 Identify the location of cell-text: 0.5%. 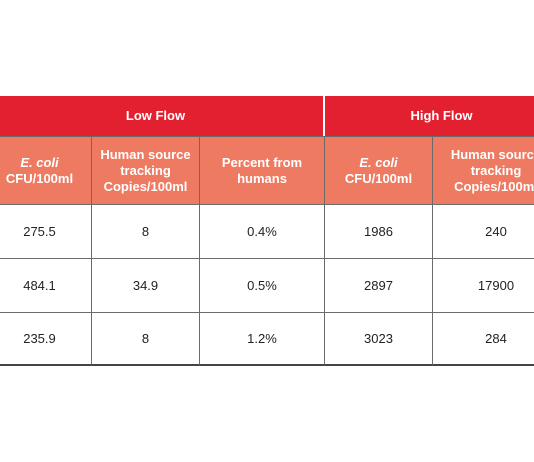
(262, 285).